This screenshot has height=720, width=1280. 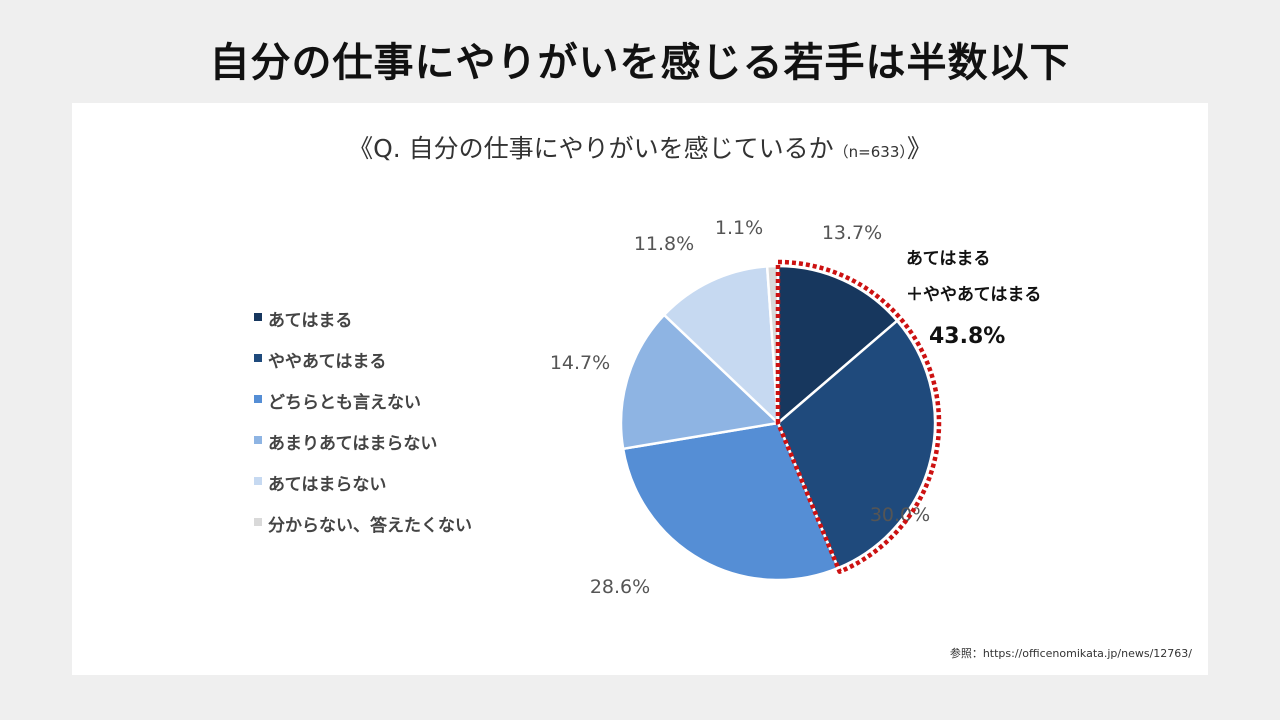 I want to click on legend-label: ややあてはまる, so click(x=327, y=362).